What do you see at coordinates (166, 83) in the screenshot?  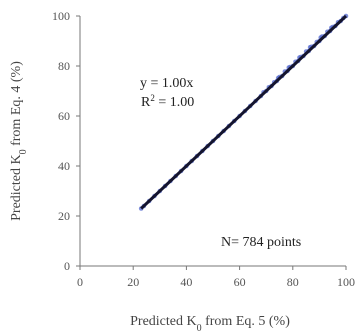 I see `equation-annotation: y = 1.00x` at bounding box center [166, 83].